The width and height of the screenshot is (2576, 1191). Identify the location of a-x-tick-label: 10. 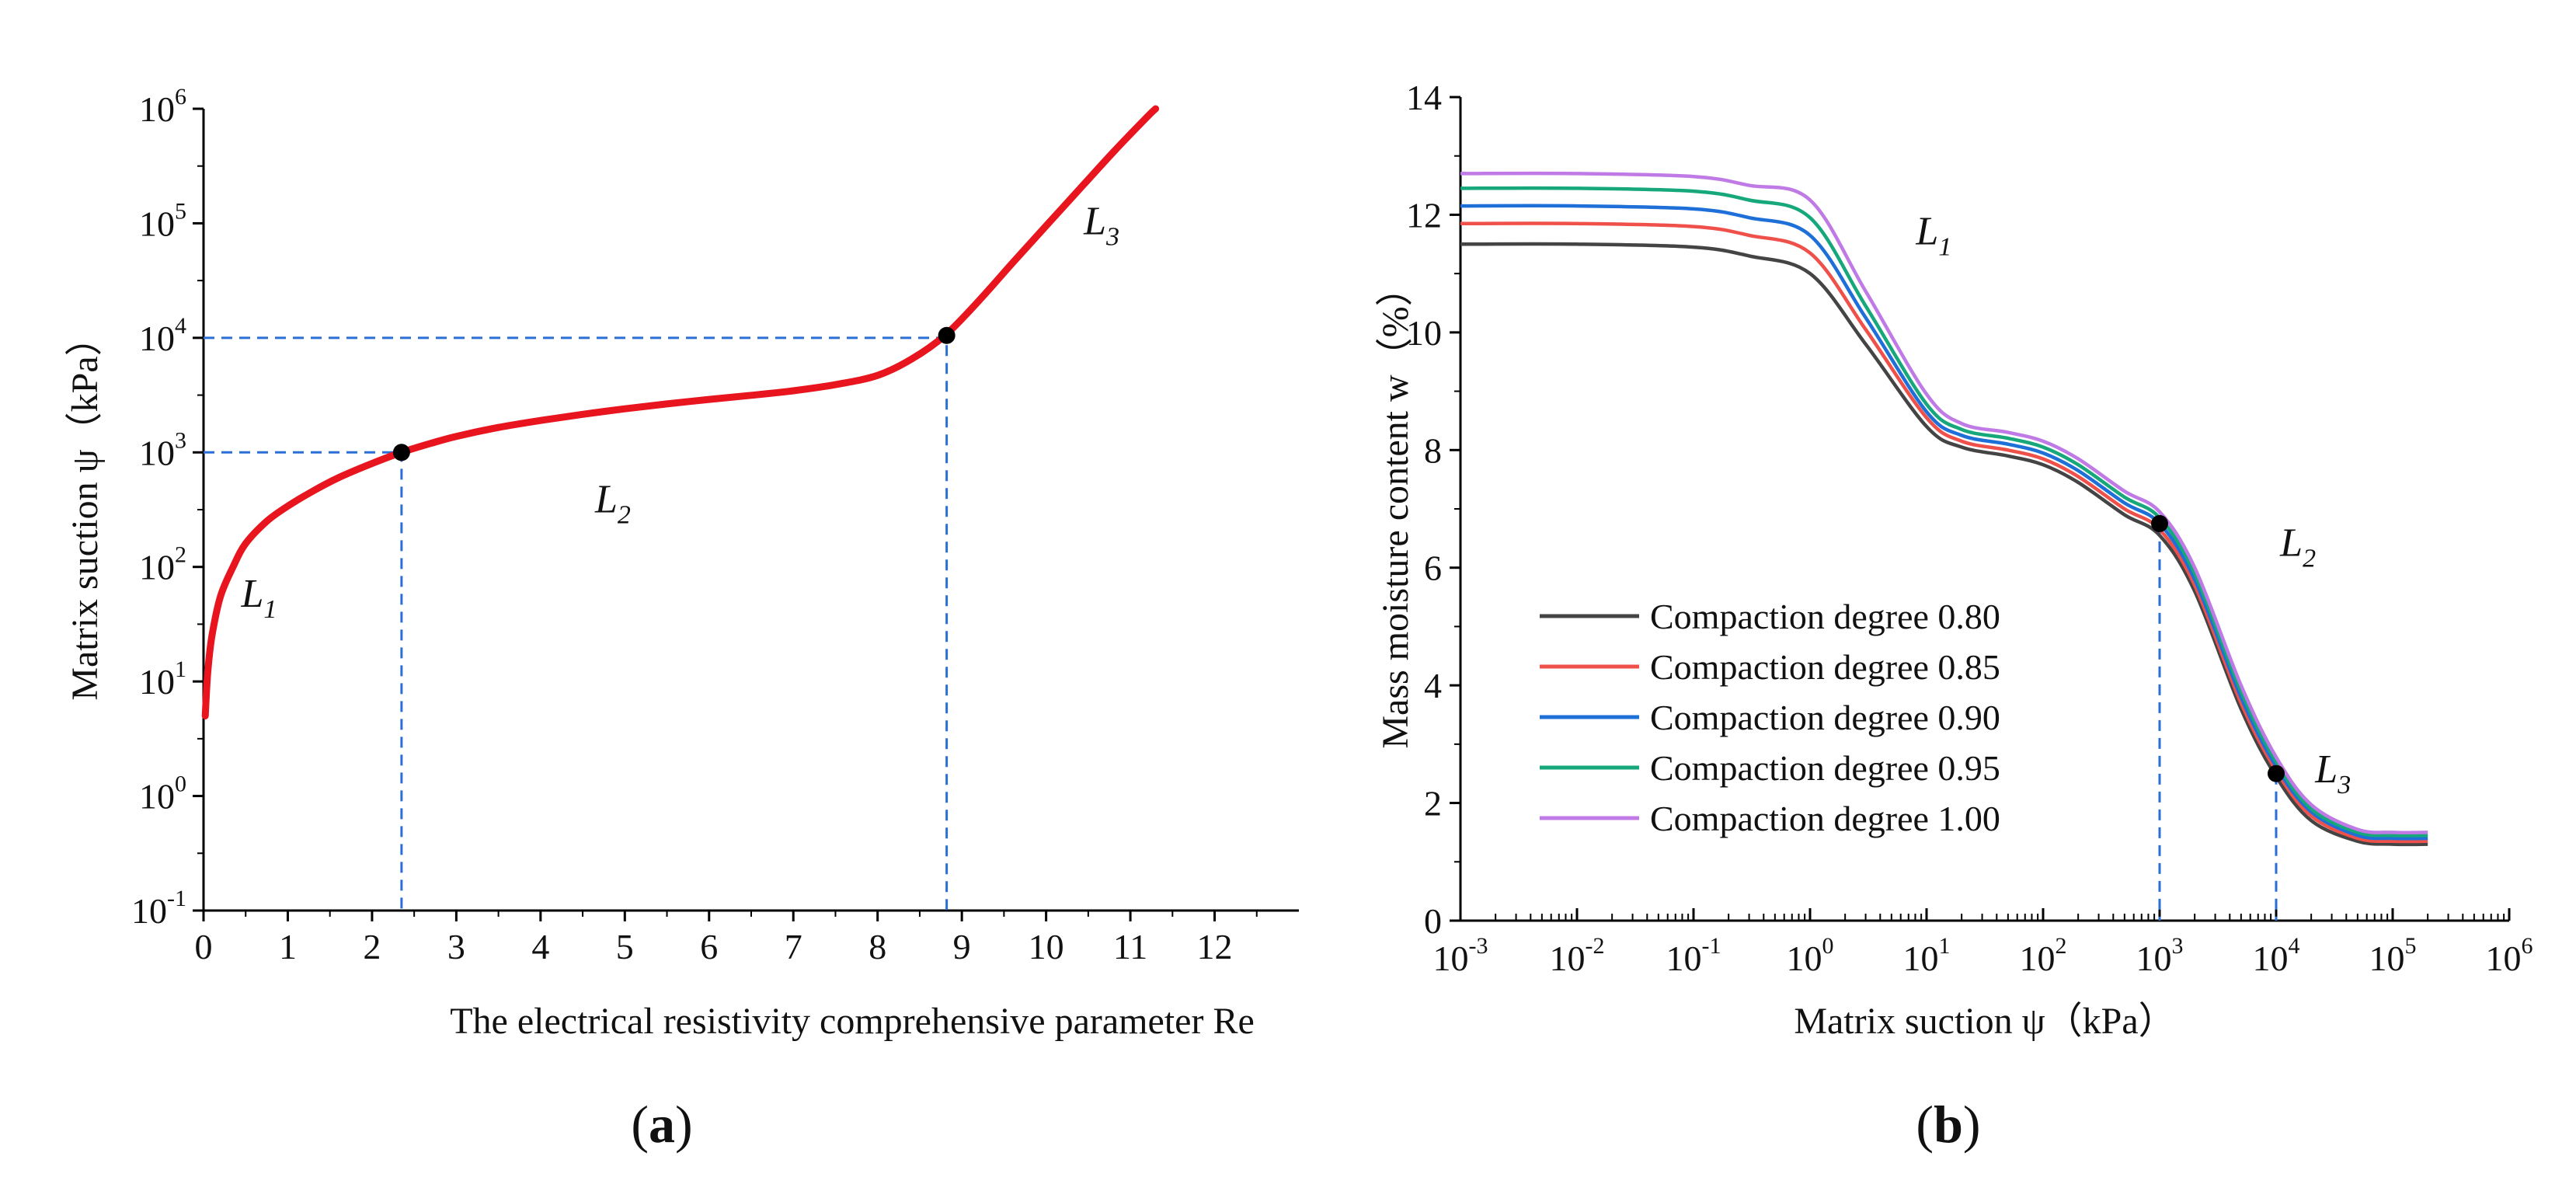
(1046, 947).